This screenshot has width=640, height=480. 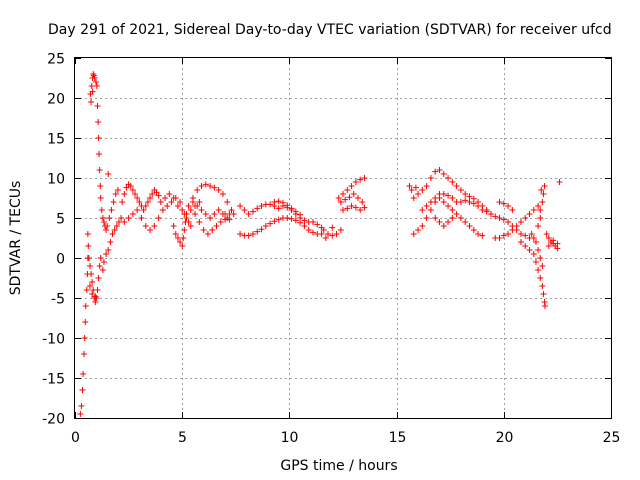 I want to click on y-tick-label: 20, so click(x=56, y=100).